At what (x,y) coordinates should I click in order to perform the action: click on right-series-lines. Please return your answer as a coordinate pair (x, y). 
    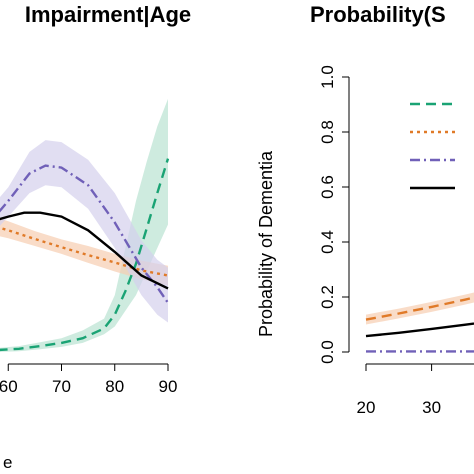
    Looking at the image, I should click on (419, 324).